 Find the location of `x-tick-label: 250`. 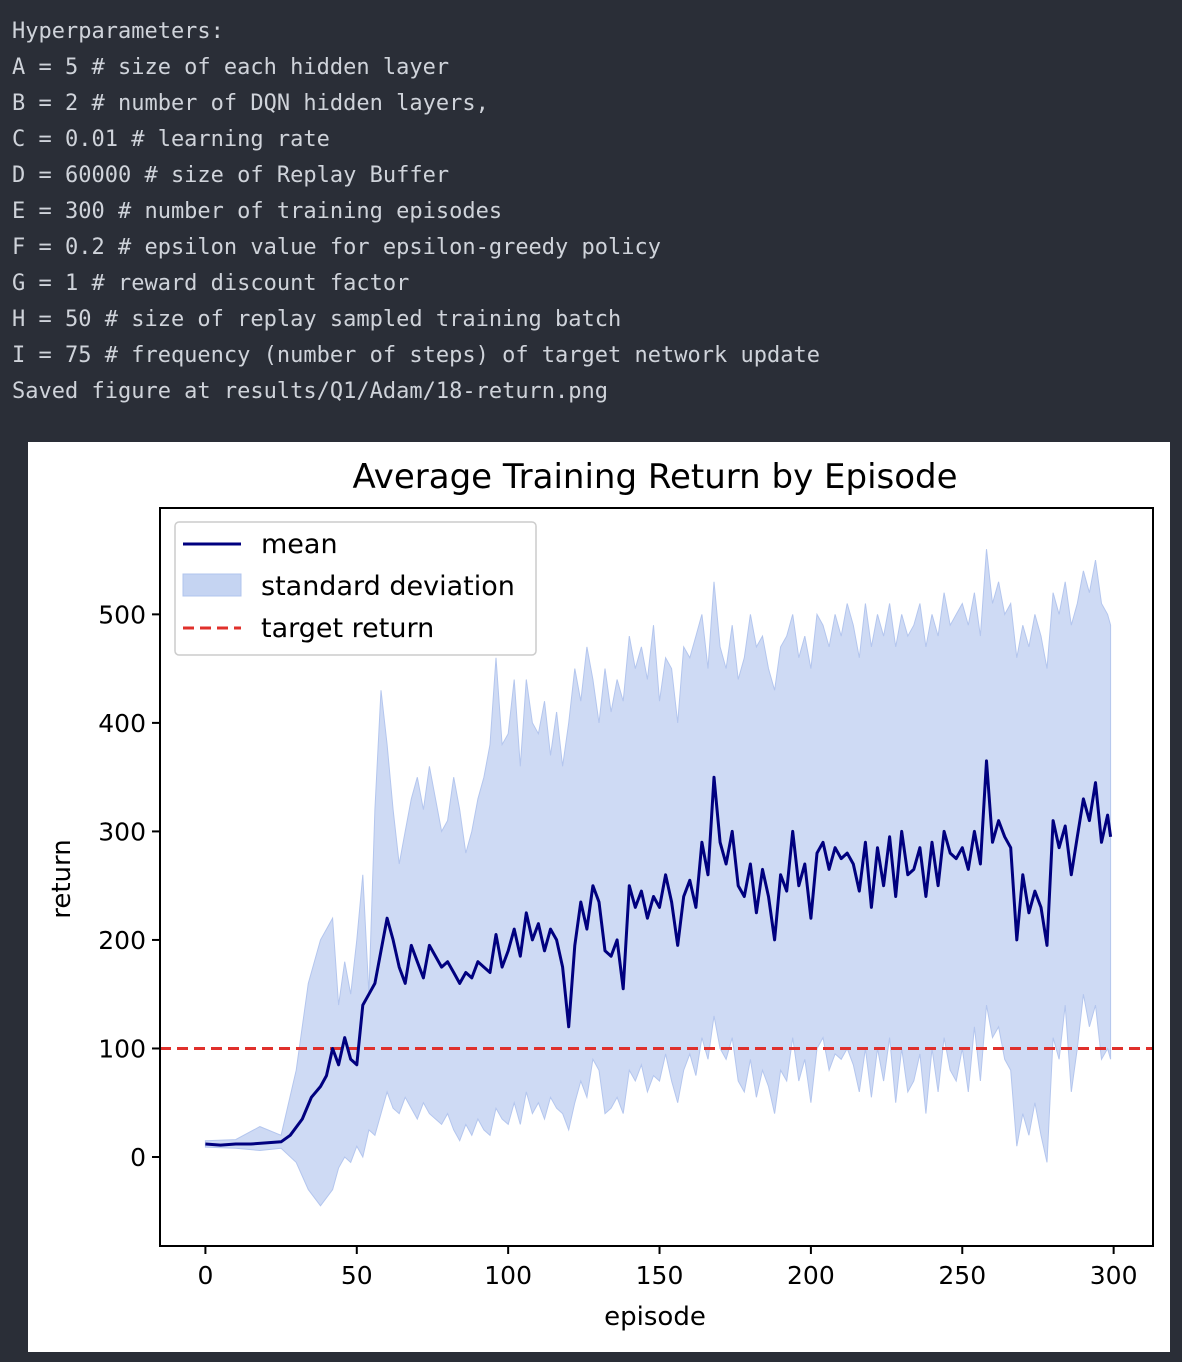

x-tick-label: 250 is located at coordinates (962, 1275).